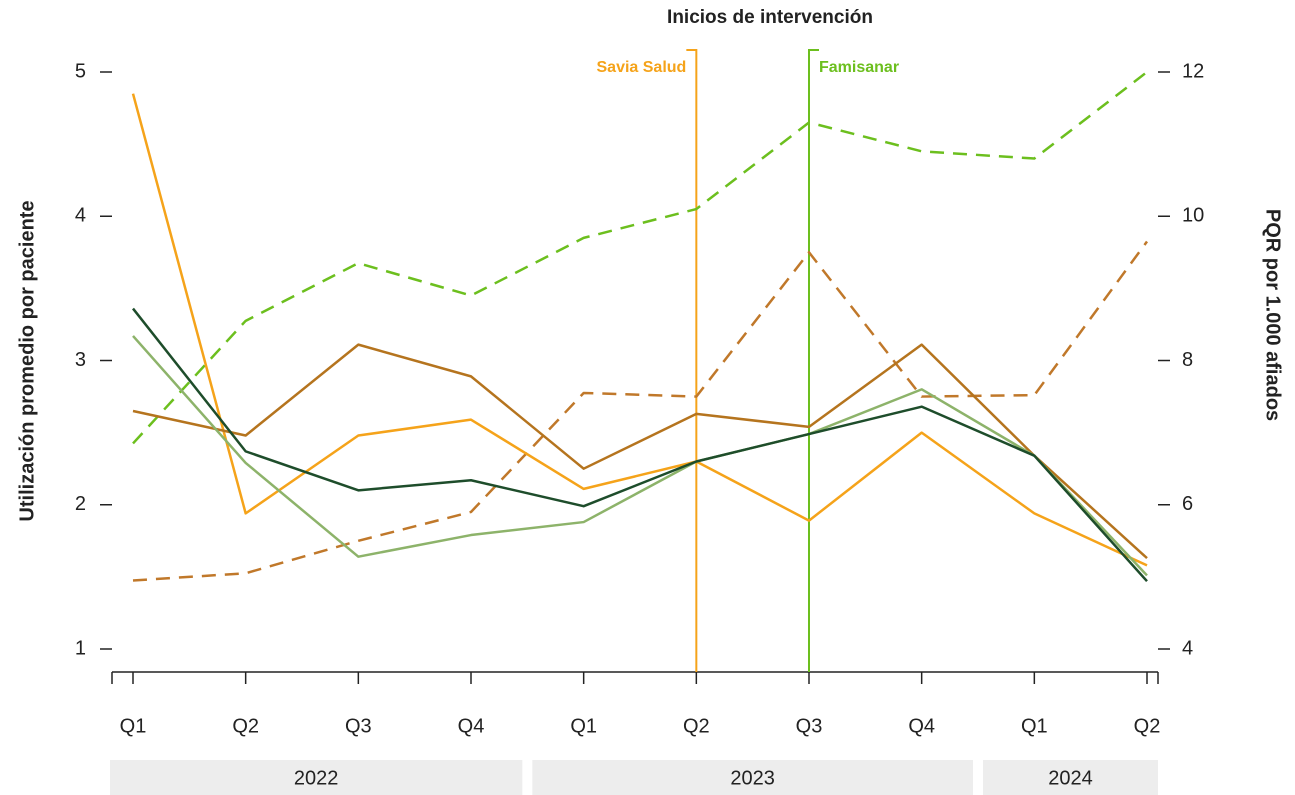 This screenshot has width=1295, height=795. What do you see at coordinates (1273, 315) in the screenshot?
I see `y2-axis-label: PQR por 1.000 afiados` at bounding box center [1273, 315].